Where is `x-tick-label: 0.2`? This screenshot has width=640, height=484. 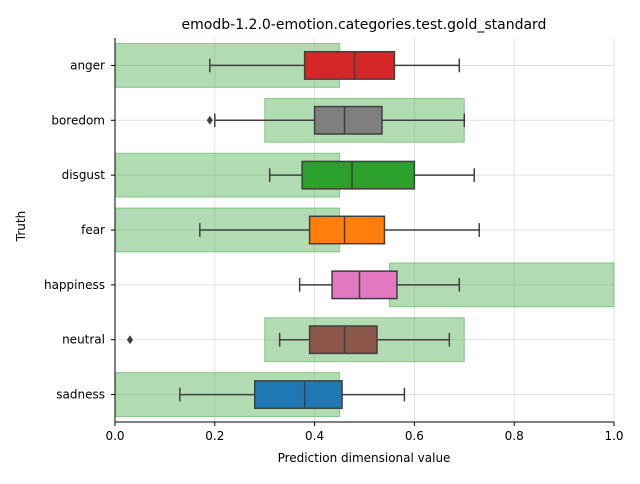
x-tick-label: 0.2 is located at coordinates (214, 436).